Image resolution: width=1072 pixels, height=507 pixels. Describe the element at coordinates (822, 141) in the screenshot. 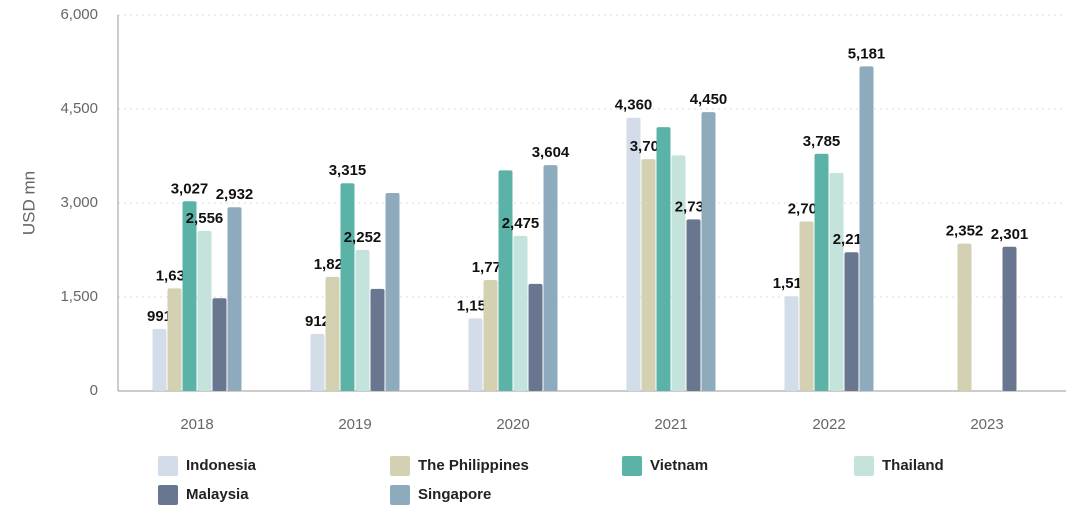

I see `data-label: 3,785` at that location.